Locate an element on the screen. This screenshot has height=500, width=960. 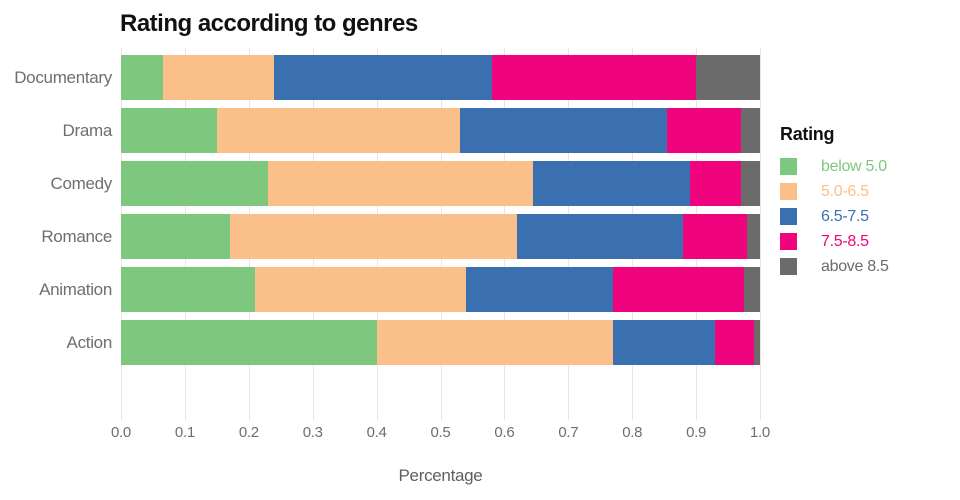
legend-entries: below 5.0 5.0-6.5 6.5-7.5 7.5-8.5 above 8.5 is located at coordinates (834, 216).